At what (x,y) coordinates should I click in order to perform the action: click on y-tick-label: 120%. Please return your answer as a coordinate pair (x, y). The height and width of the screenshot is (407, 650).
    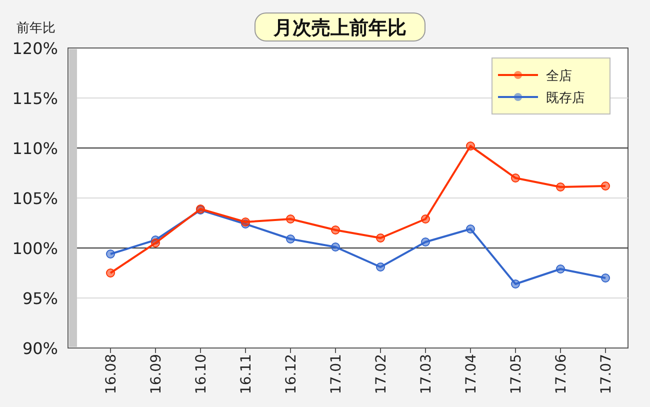
    Looking at the image, I should click on (35, 48).